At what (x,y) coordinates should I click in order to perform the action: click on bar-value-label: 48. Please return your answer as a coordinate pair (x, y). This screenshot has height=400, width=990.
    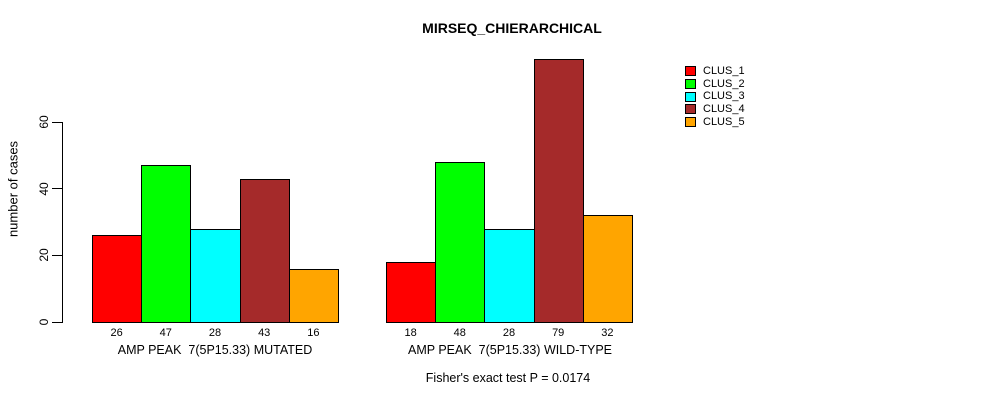
    Looking at the image, I should click on (459, 333).